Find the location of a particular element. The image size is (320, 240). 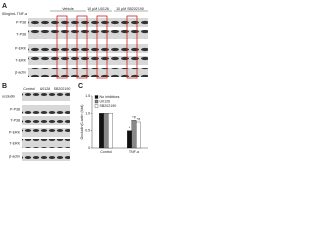

group-label: Vehicle is located at coordinates (68, 9).